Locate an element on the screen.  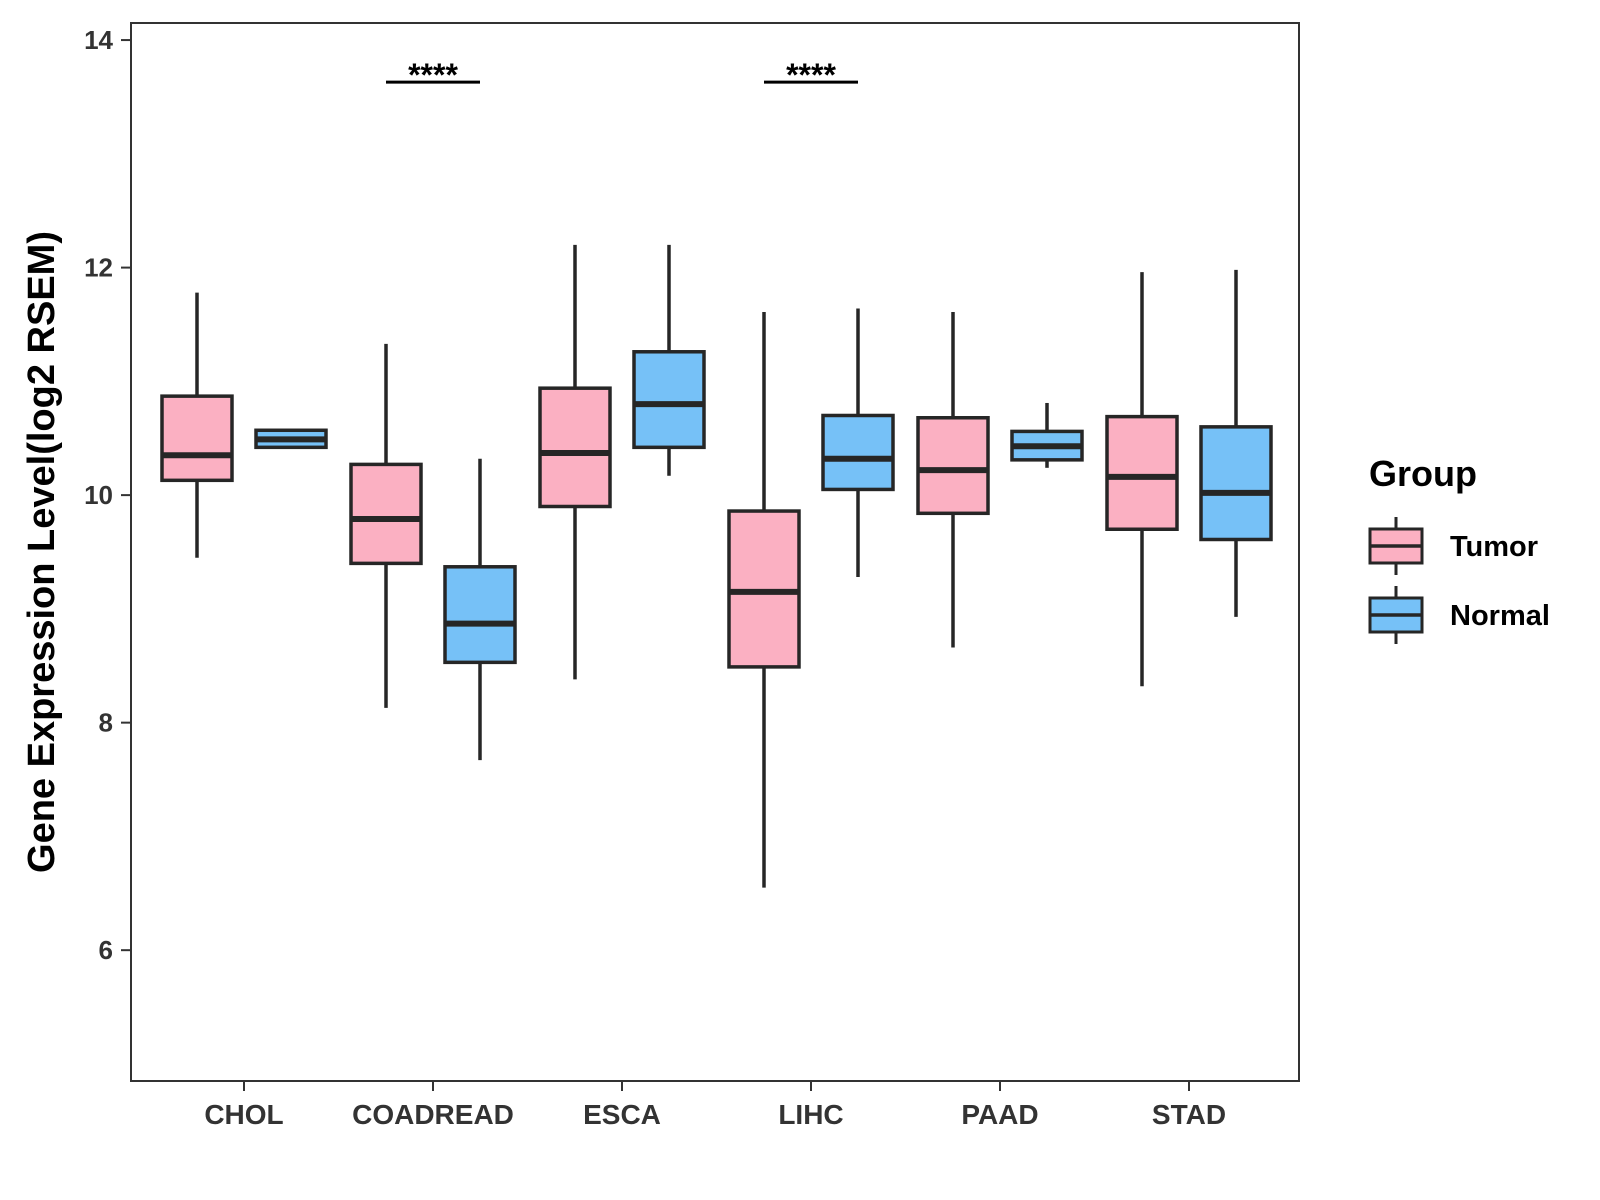
box-normal-paad is located at coordinates (1047, 435).